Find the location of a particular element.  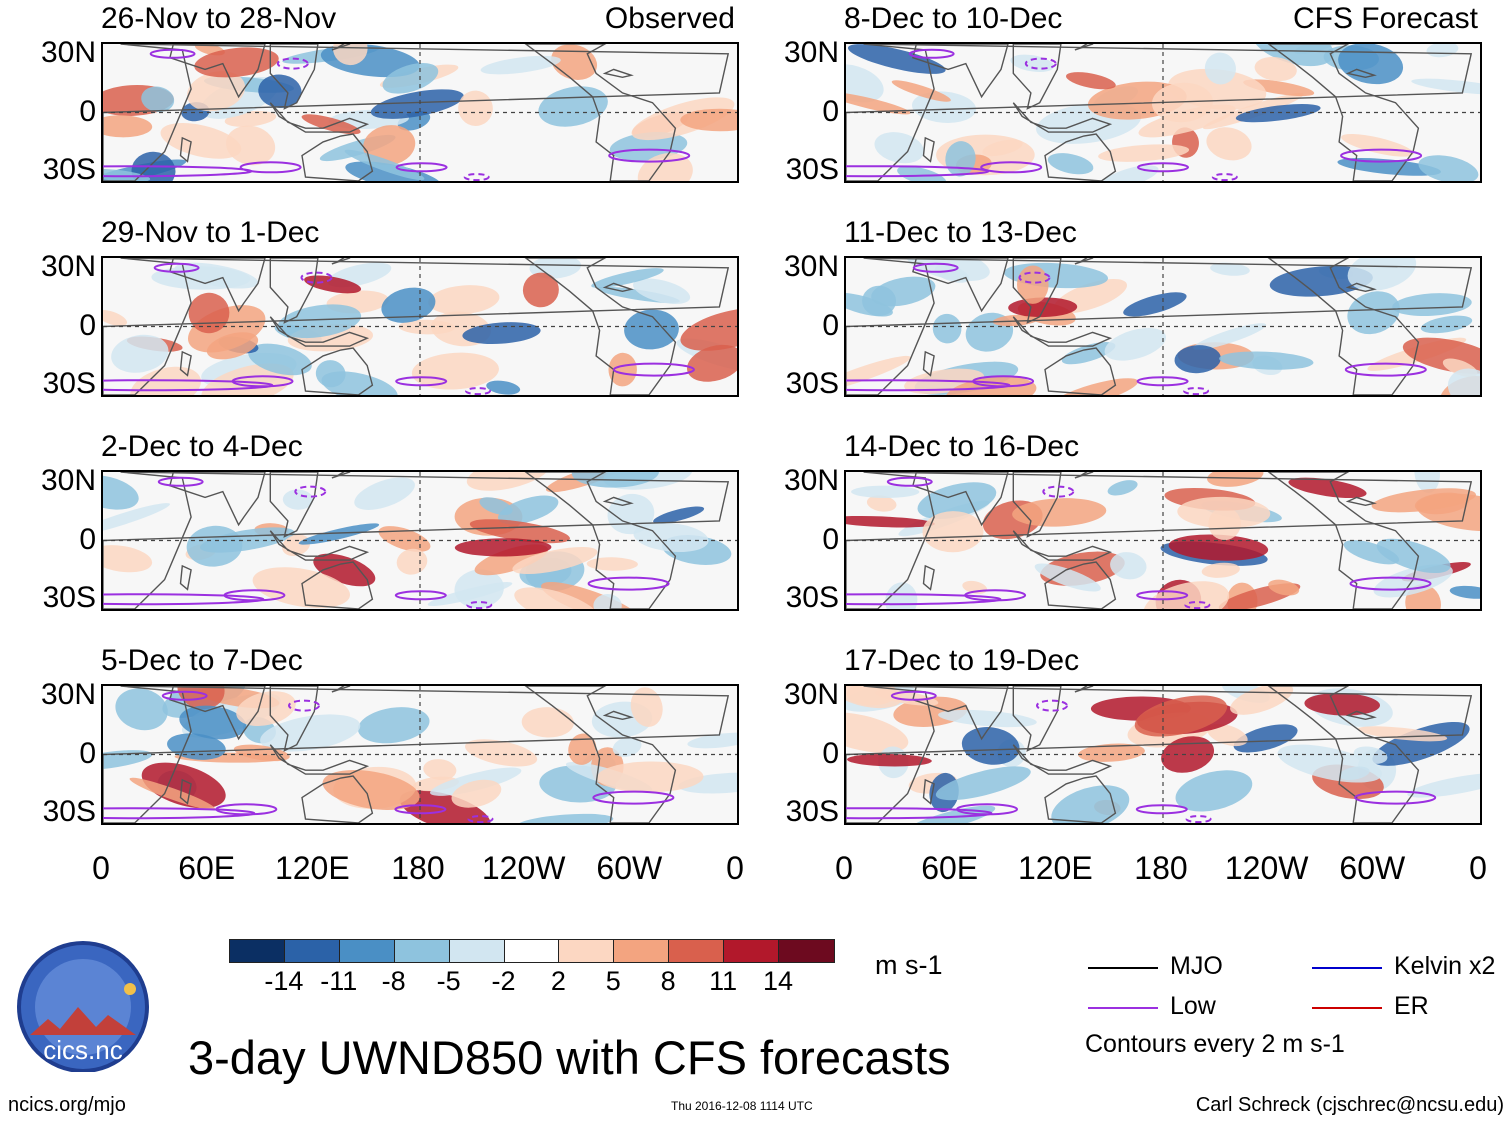

colorbar-label: -8 is located at coordinates (393, 981).